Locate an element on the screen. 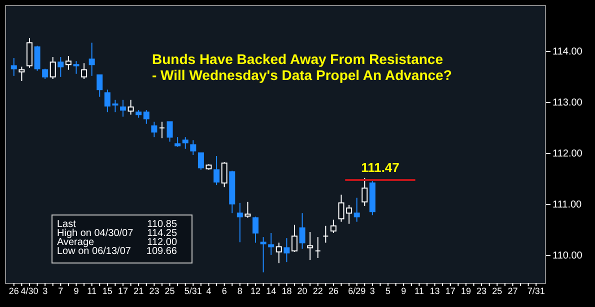  text: Bunds Have Backed Away From Resistance is located at coordinates (298, 59).